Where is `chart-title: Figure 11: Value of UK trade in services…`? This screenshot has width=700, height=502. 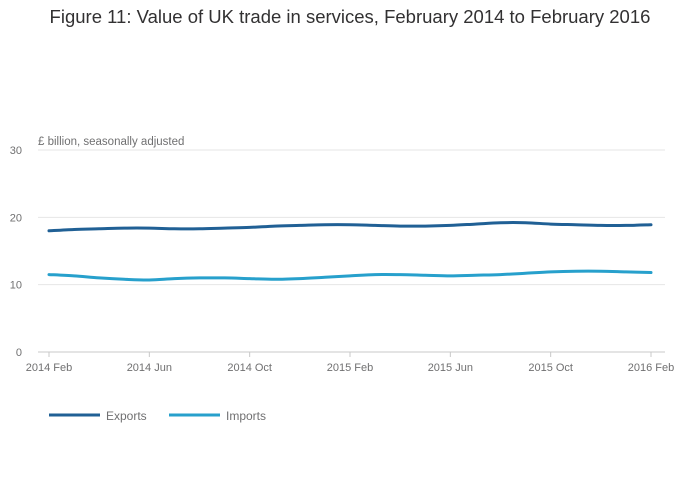
chart-title: Figure 11: Value of UK trade in services… is located at coordinates (350, 16).